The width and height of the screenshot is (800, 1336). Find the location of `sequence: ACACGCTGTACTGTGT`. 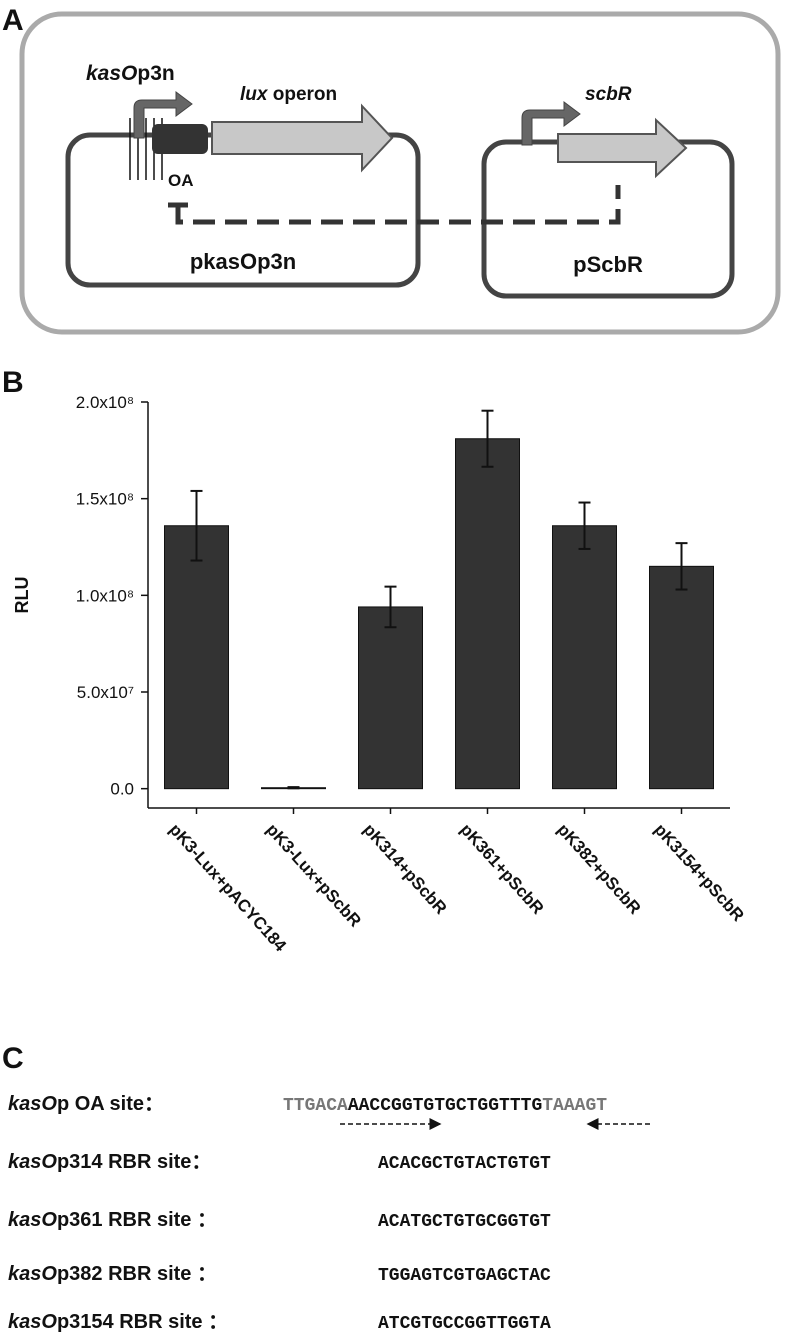

sequence: ACACGCTGTACTGTGT is located at coordinates (464, 1164).